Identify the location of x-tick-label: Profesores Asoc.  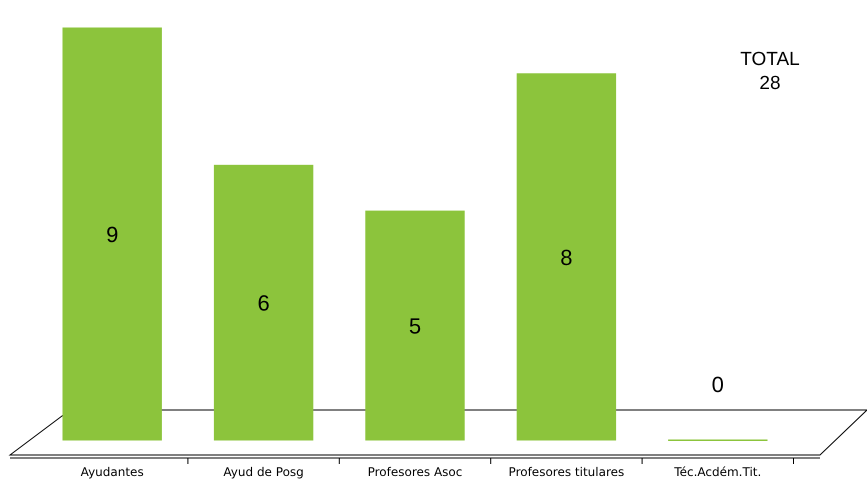
(415, 472).